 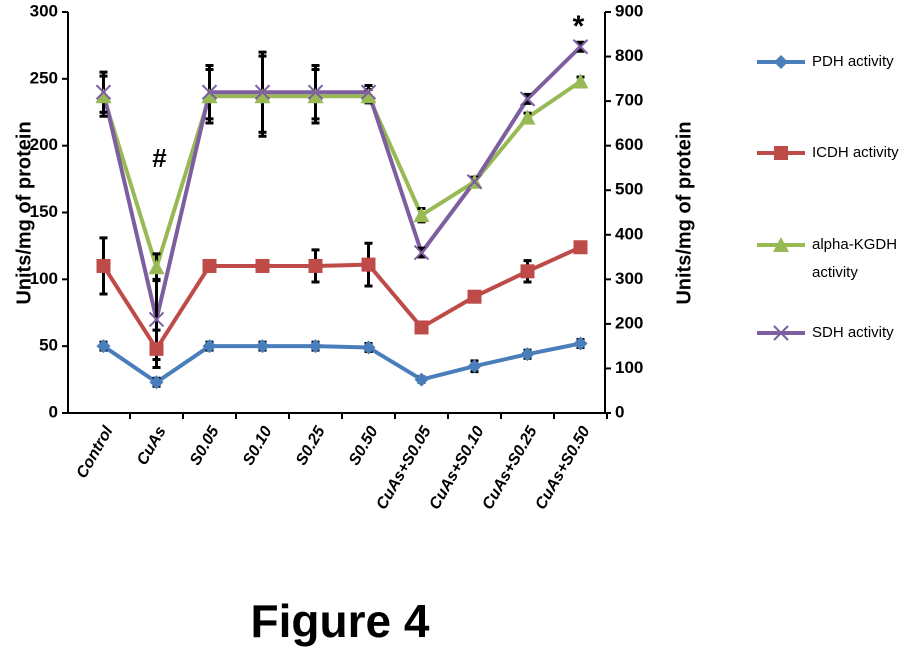 I want to click on y-tick-label: 0, so click(x=53, y=411).